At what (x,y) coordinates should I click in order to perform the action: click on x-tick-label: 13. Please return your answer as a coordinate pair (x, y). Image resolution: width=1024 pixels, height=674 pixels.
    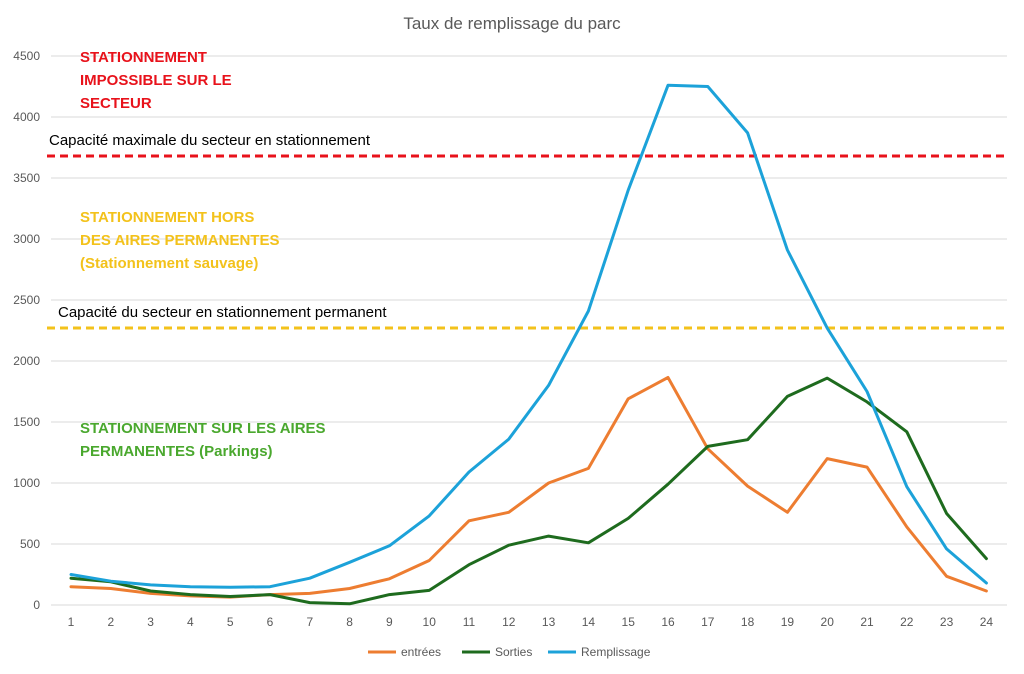
    Looking at the image, I should click on (549, 622).